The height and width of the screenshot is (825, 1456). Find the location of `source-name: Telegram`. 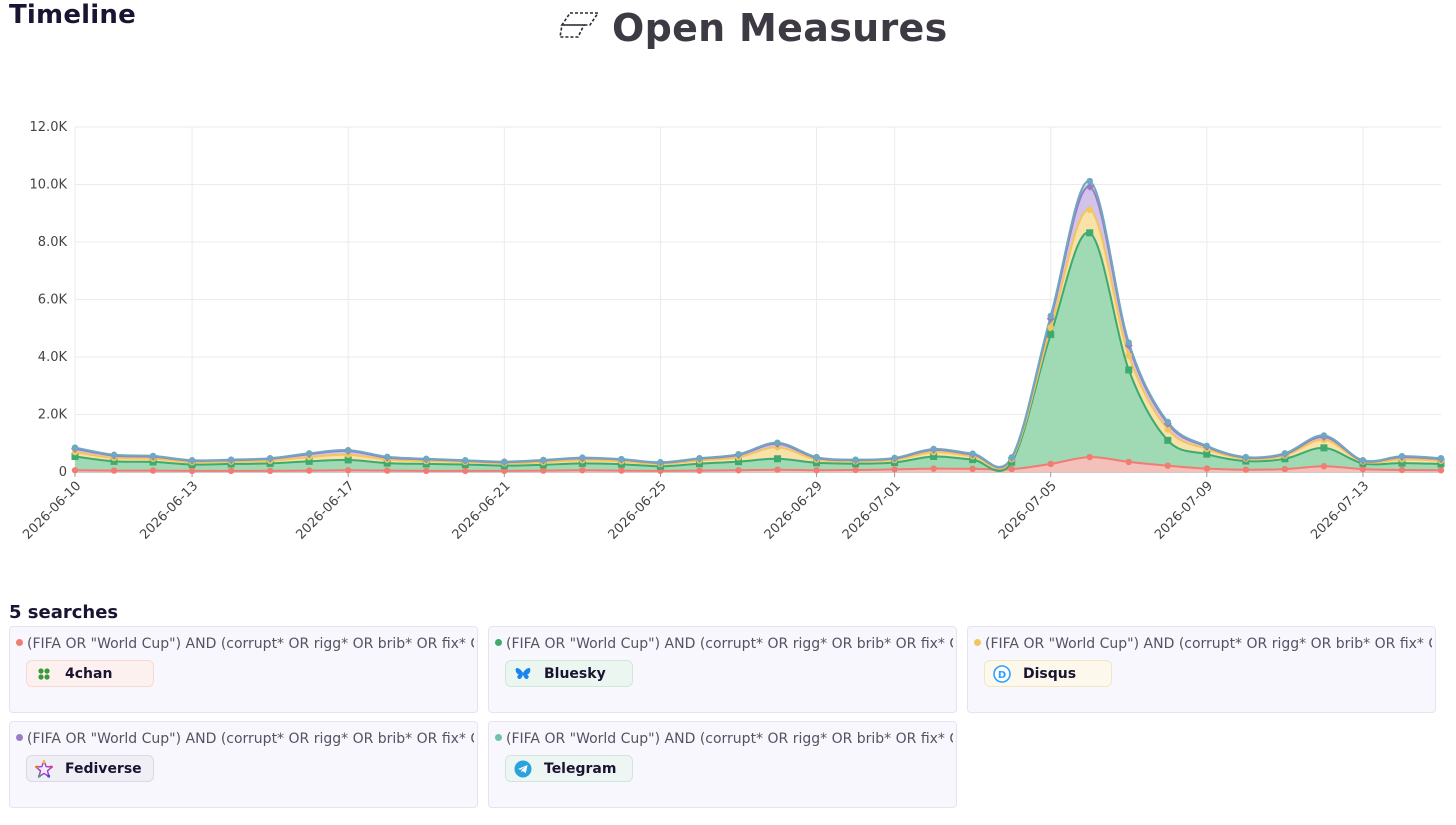

source-name: Telegram is located at coordinates (580, 768).